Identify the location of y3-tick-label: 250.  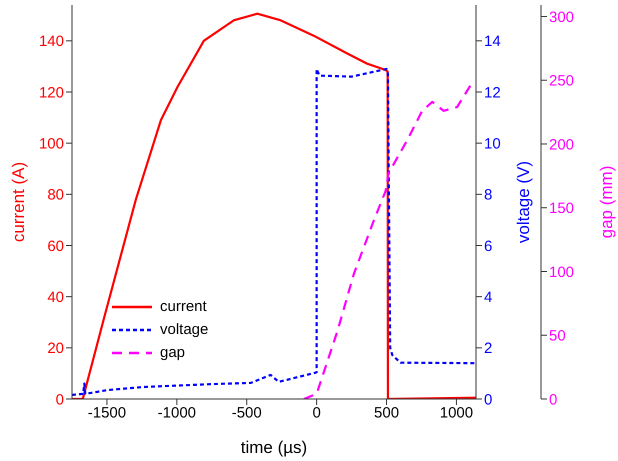
(561, 81).